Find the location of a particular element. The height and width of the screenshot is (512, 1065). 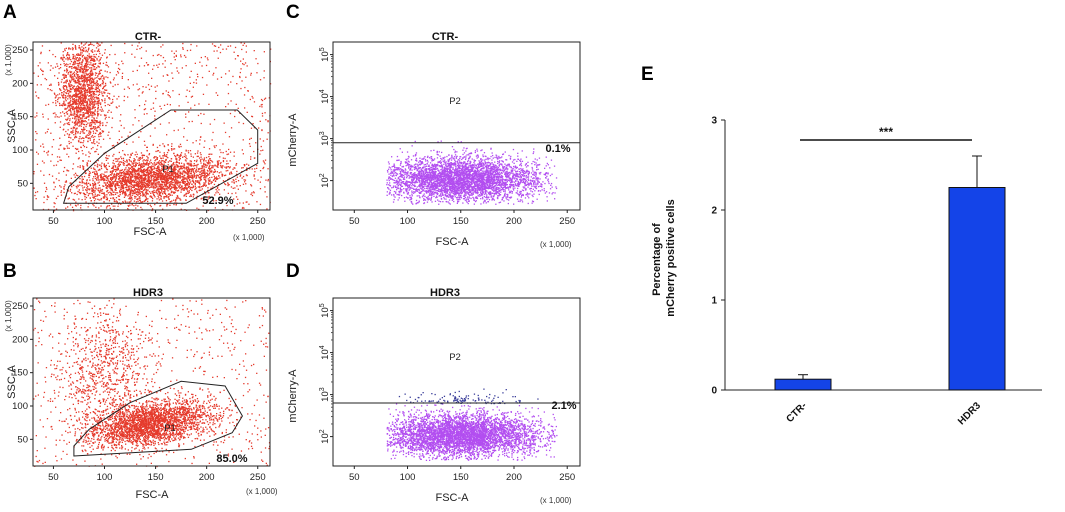

panel-b-title: HDR3 is located at coordinates (148, 293).